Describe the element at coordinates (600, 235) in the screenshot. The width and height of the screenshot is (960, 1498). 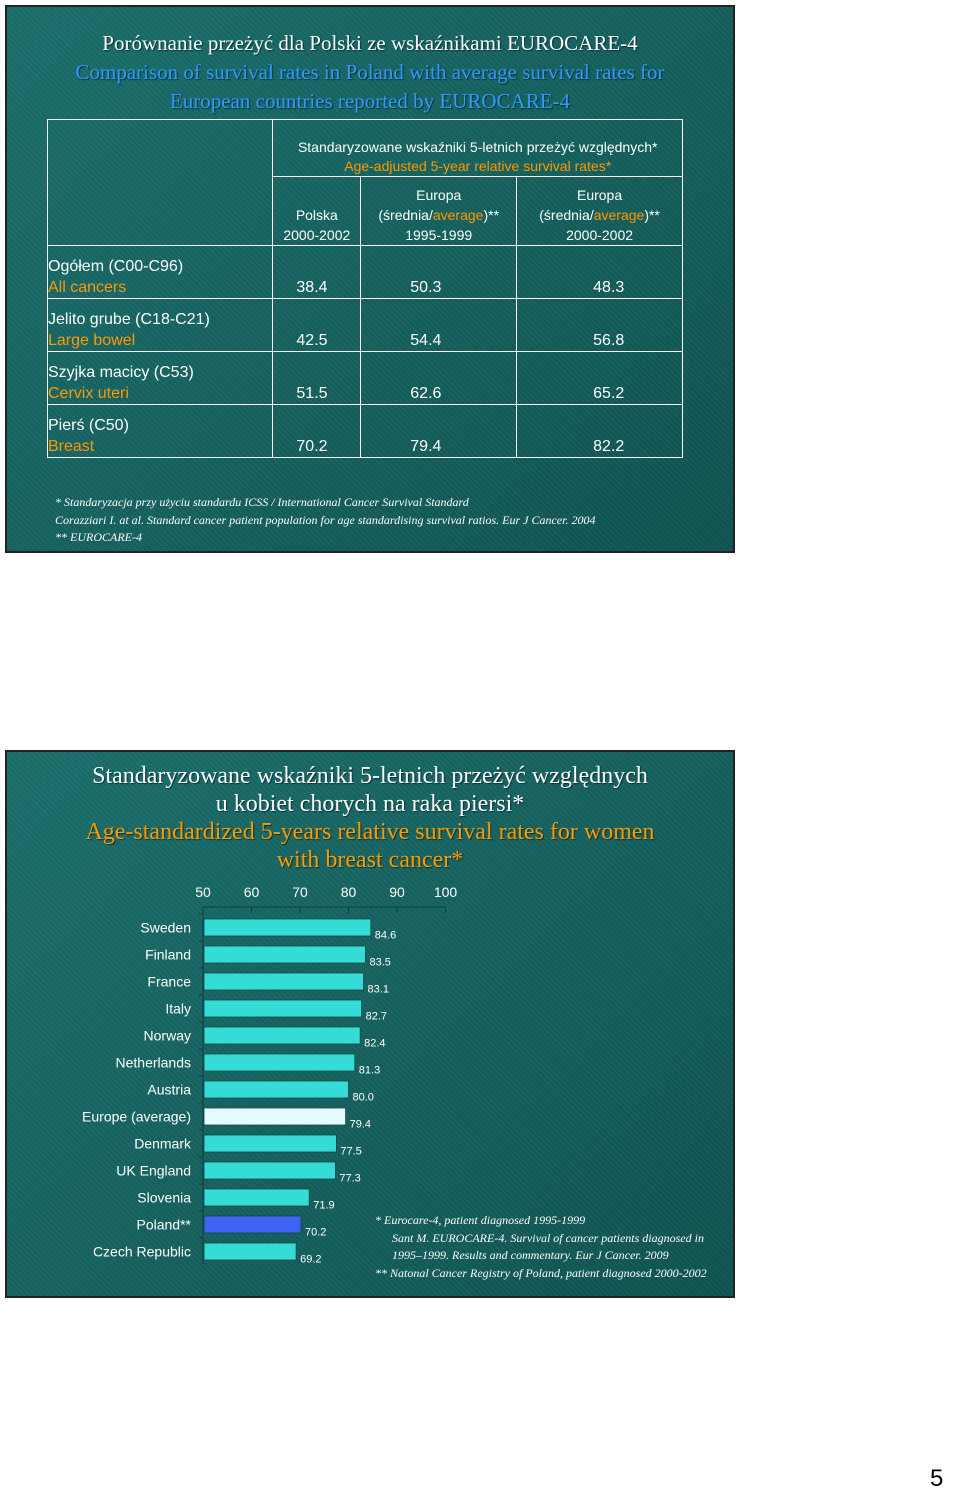
I see `column-europa-years: 2000-2002` at that location.